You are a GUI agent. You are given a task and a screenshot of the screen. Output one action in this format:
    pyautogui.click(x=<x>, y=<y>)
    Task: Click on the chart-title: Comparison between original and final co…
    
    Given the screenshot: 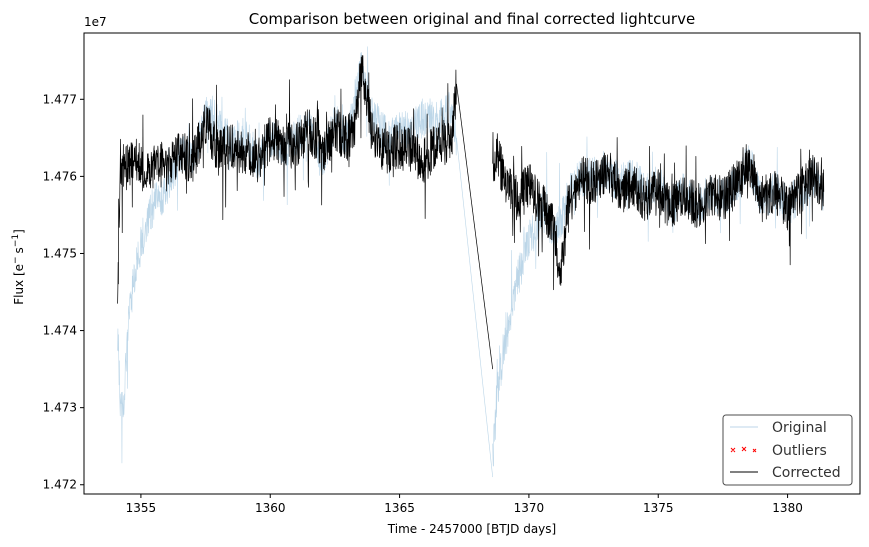 What is the action you would take?
    pyautogui.click(x=472, y=19)
    